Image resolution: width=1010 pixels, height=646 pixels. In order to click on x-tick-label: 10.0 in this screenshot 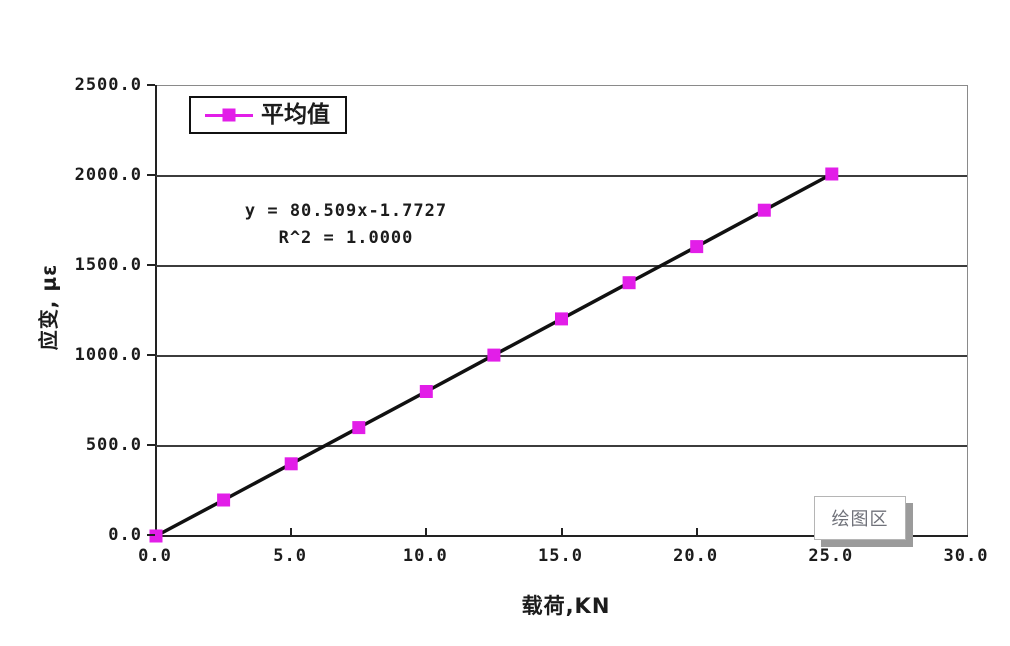, I will do `click(425, 556)`.